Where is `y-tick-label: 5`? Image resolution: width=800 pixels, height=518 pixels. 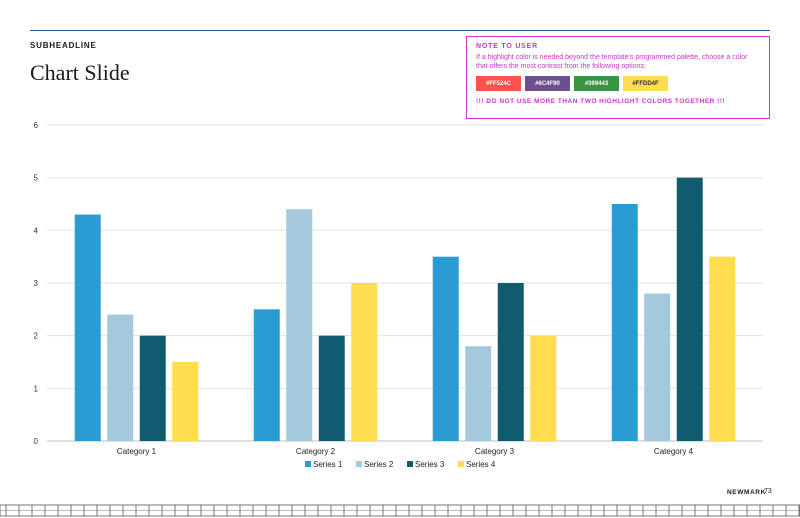
y-tick-label: 5 is located at coordinates (36, 178).